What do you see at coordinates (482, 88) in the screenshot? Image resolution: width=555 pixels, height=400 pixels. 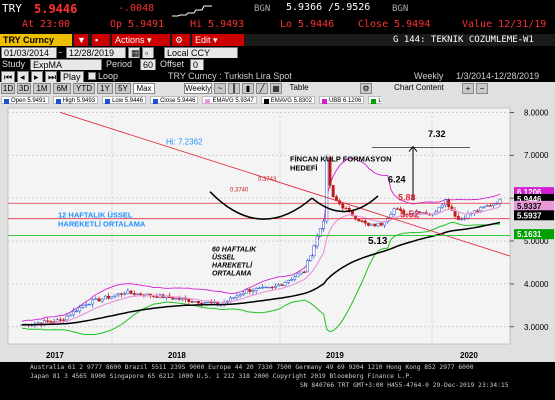 I see `zoom-out-icon: −` at bounding box center [482, 88].